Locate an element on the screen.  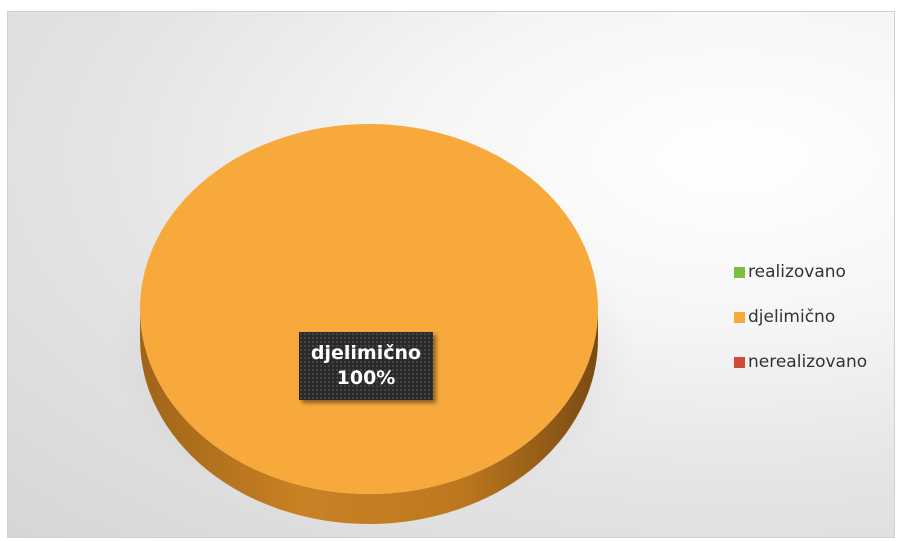
chart-legend: realizovano djelimično nerealizovano is located at coordinates (814, 327).